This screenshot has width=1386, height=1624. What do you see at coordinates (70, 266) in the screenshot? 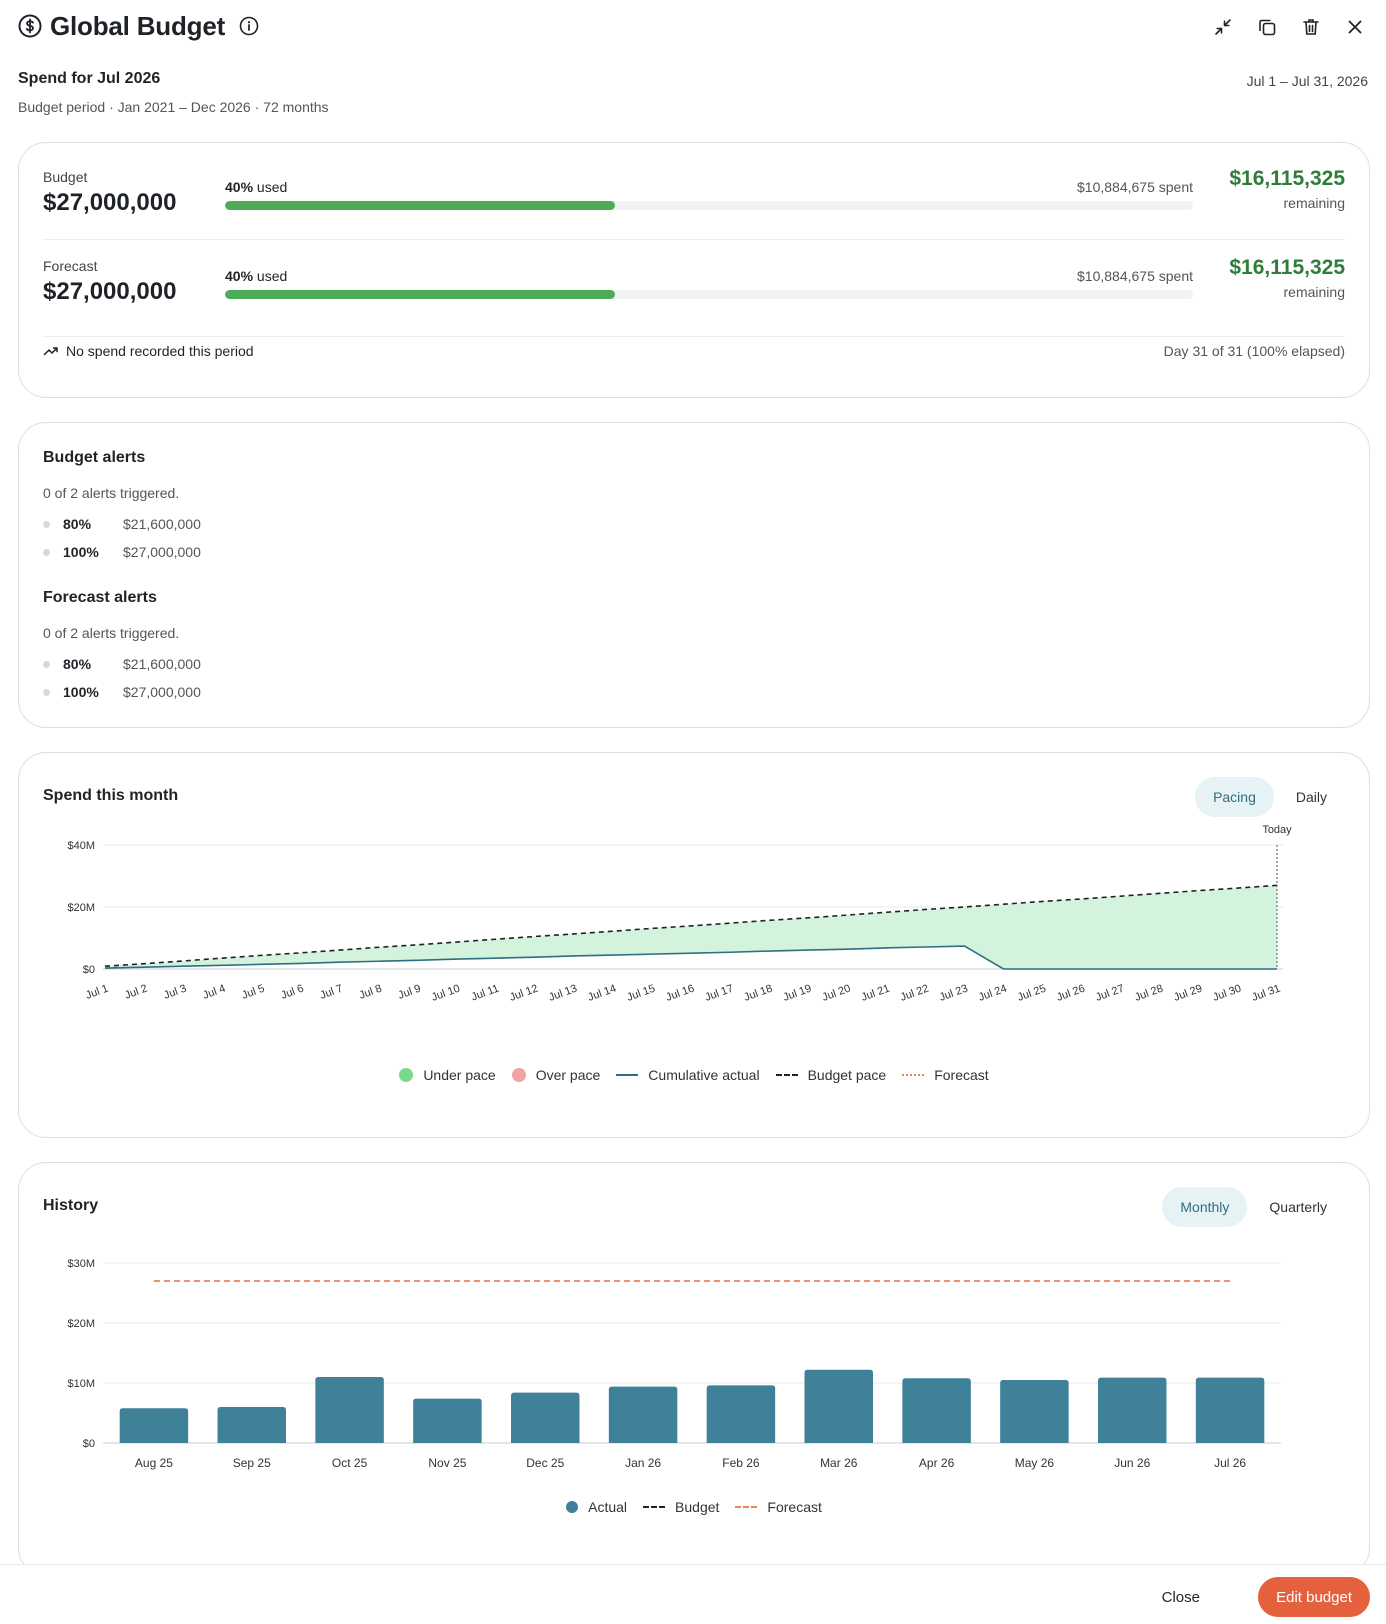
I see `forecast-label: Forecast` at bounding box center [70, 266].